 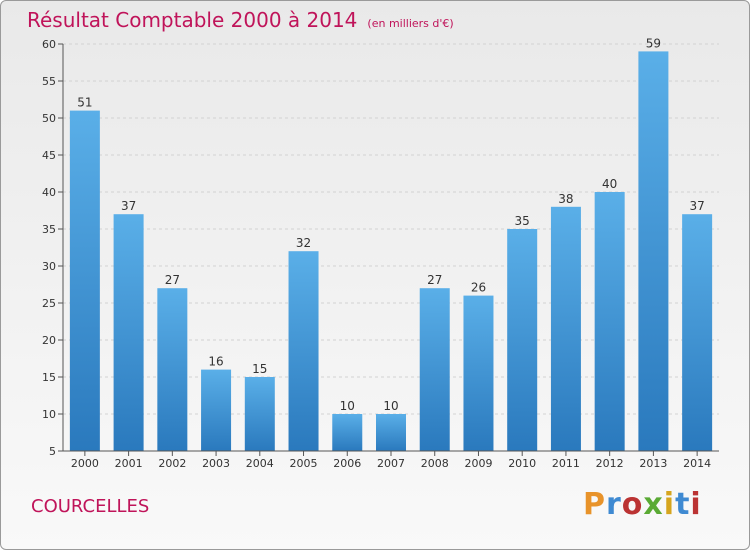 I want to click on x-tick-label: 2014, so click(x=697, y=463).